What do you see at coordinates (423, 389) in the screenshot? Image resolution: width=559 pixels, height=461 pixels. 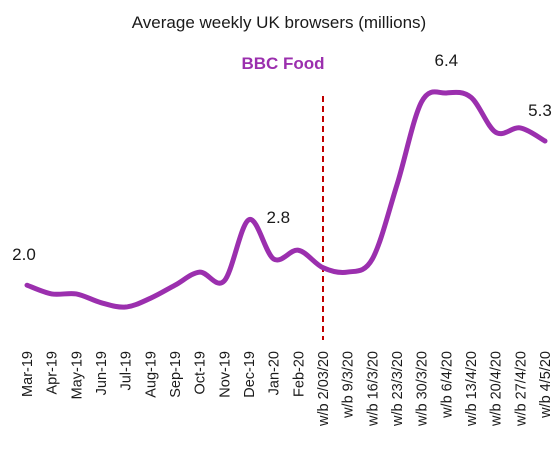 I see `x-tick-label: w/b 30/3/20` at bounding box center [423, 389].